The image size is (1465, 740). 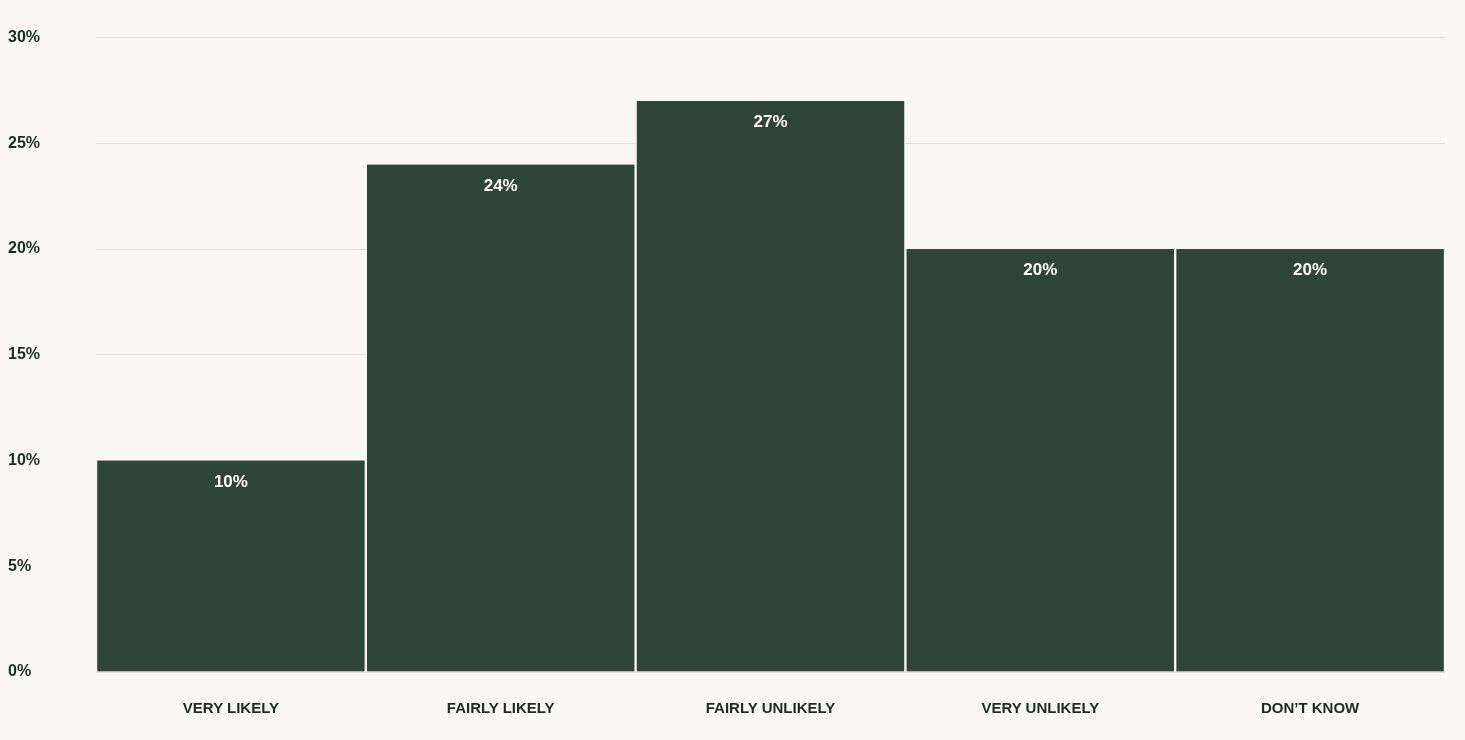 I want to click on y-tick-label: 15%, so click(x=24, y=354).